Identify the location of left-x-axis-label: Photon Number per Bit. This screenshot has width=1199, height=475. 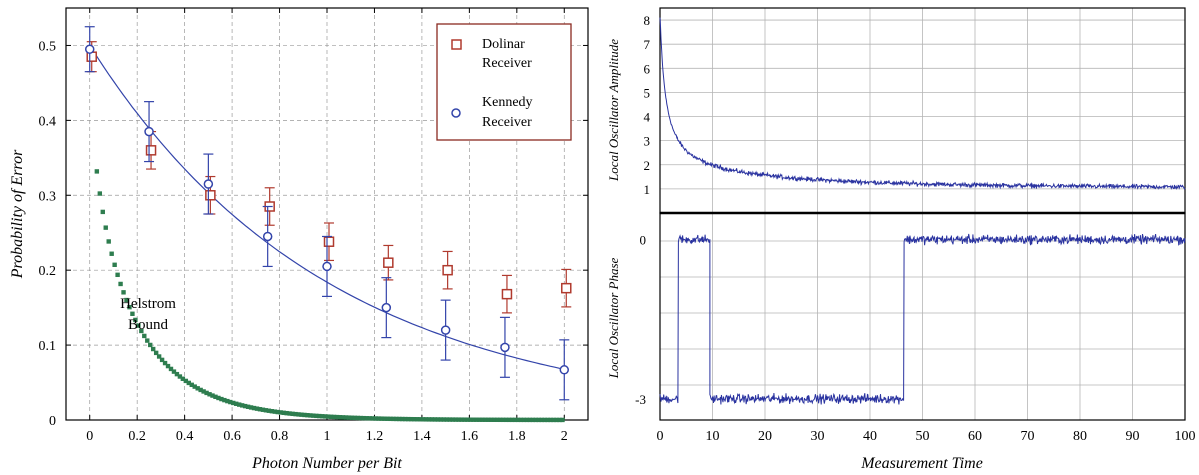
(326, 463).